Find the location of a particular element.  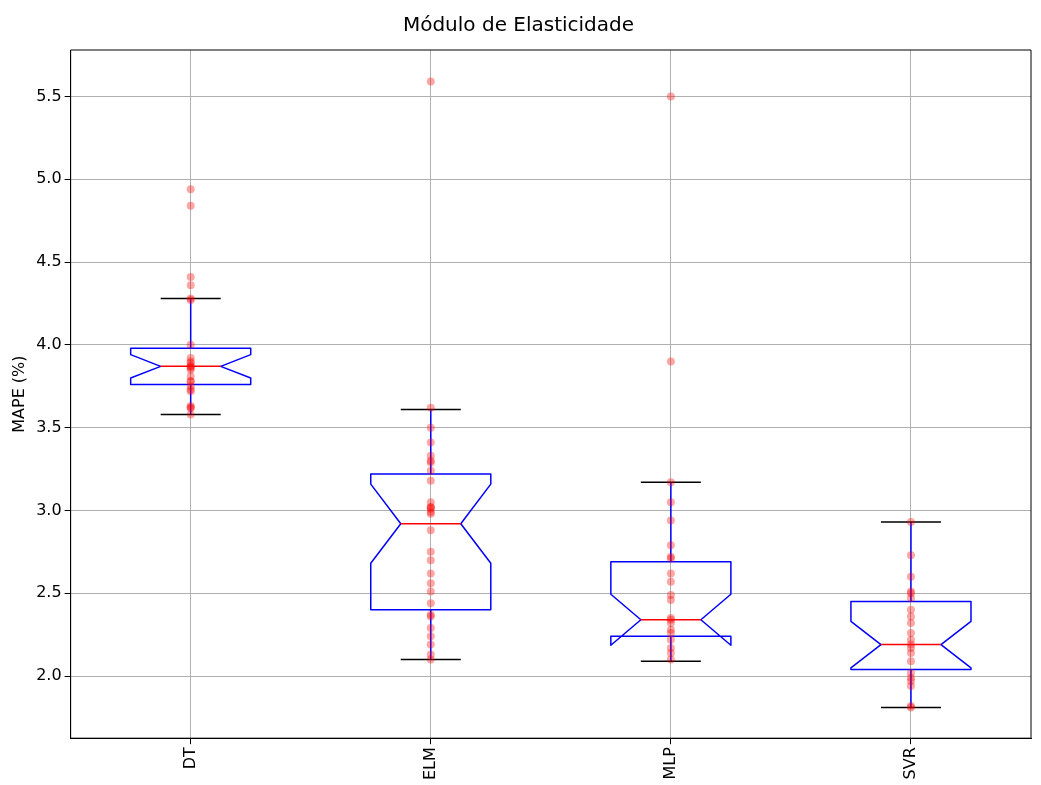

x-tick-label: DT is located at coordinates (189, 758).